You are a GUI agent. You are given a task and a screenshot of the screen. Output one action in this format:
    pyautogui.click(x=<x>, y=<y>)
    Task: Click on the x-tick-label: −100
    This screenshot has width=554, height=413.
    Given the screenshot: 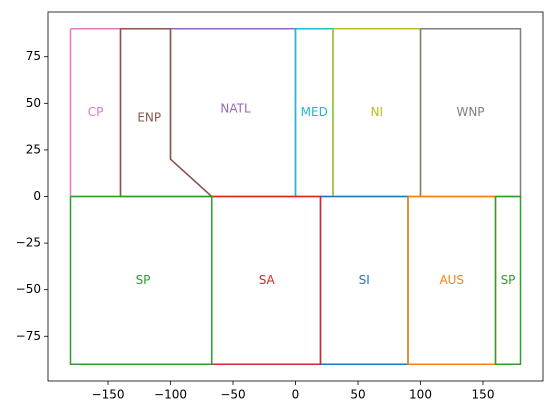 What is the action you would take?
    pyautogui.click(x=170, y=395)
    